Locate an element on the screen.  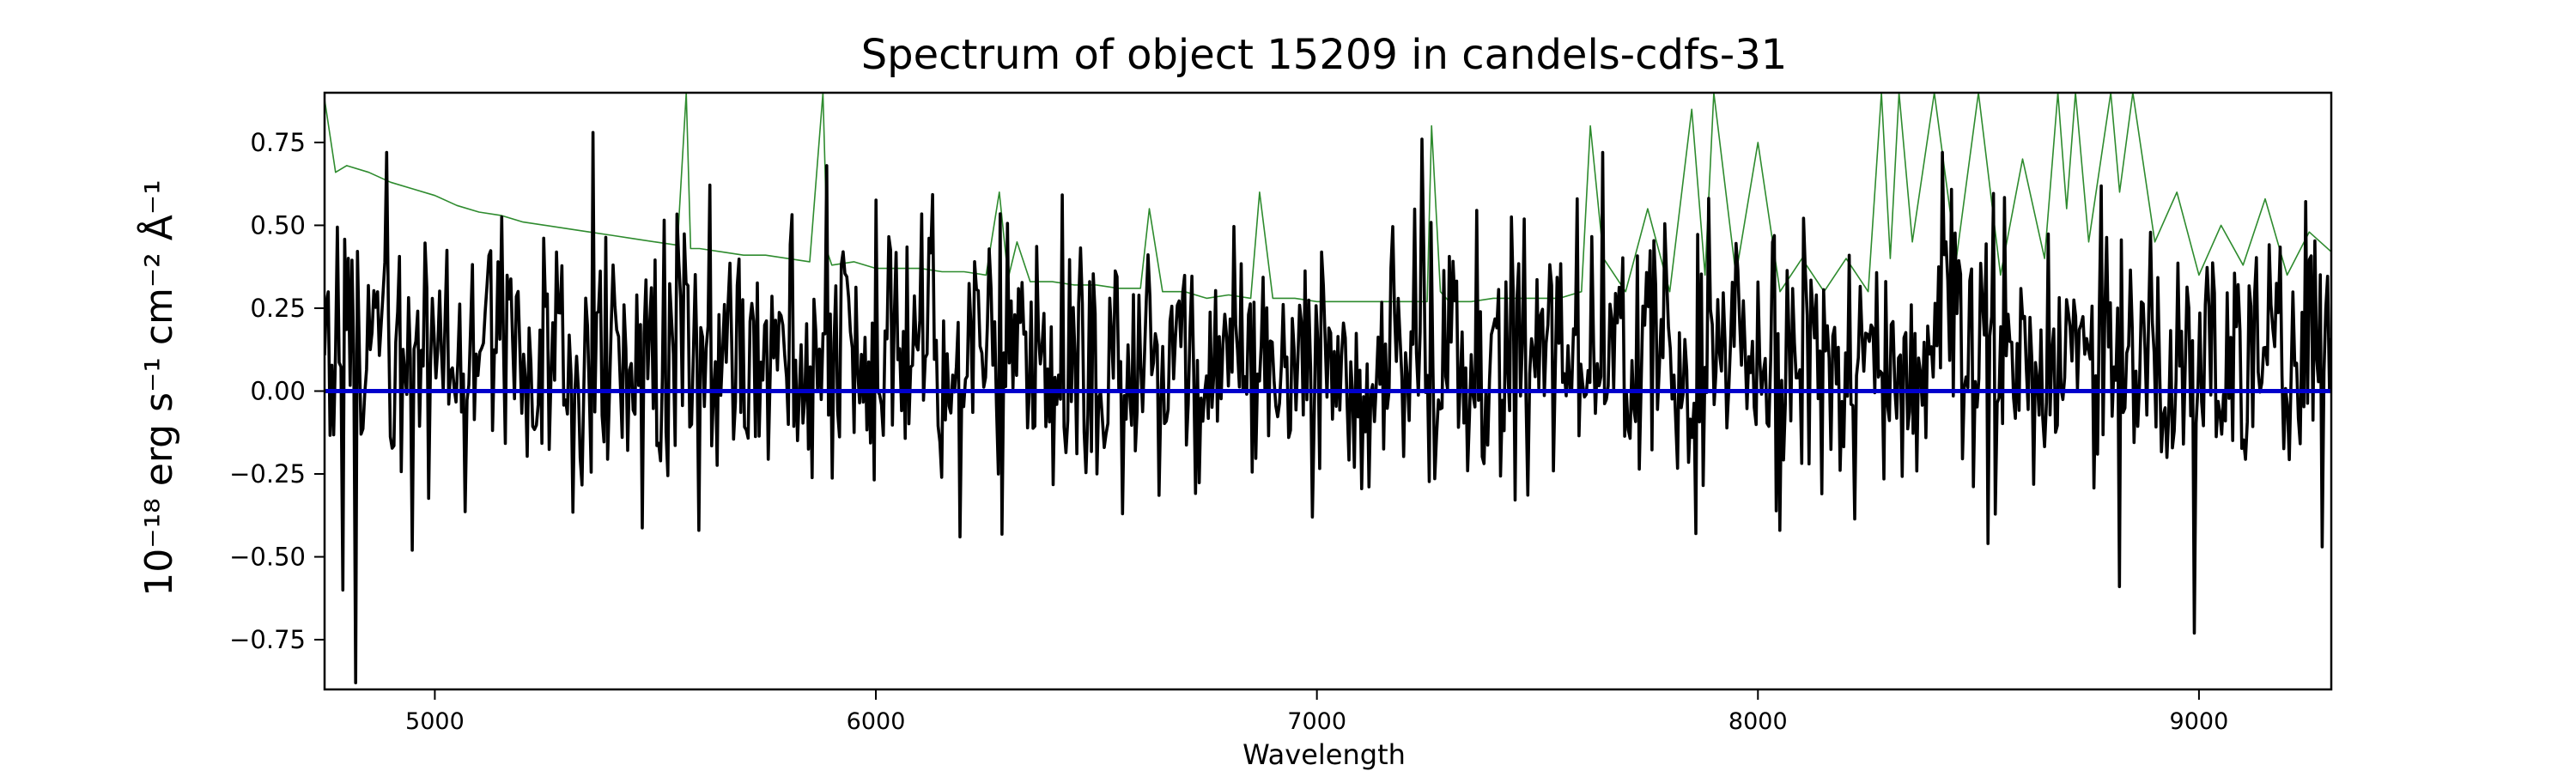
y-tick-label: 0.50 is located at coordinates (278, 225).